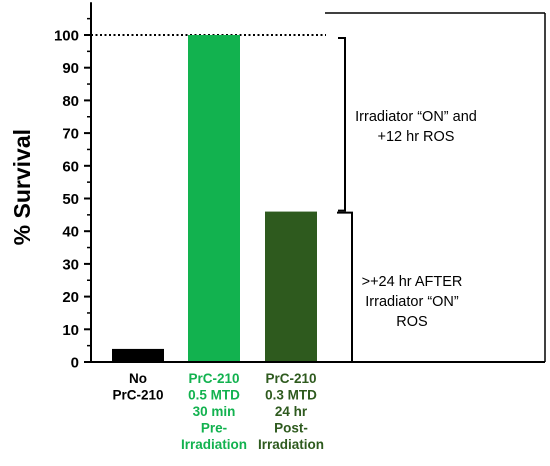  I want to click on annotation-text-1: Irradiator “ON” and +12 hr ROS, so click(416, 127).